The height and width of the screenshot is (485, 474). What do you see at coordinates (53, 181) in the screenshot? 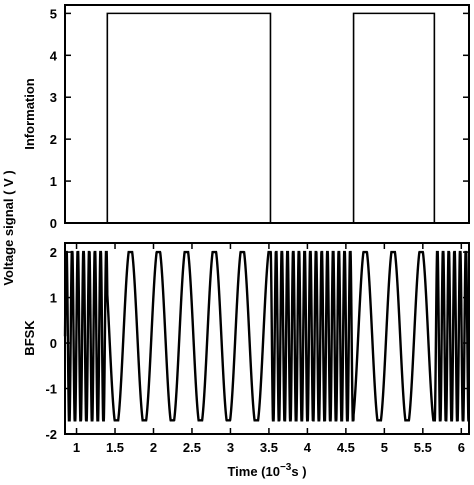
I see `top-y-tick-label: 1` at bounding box center [53, 181].